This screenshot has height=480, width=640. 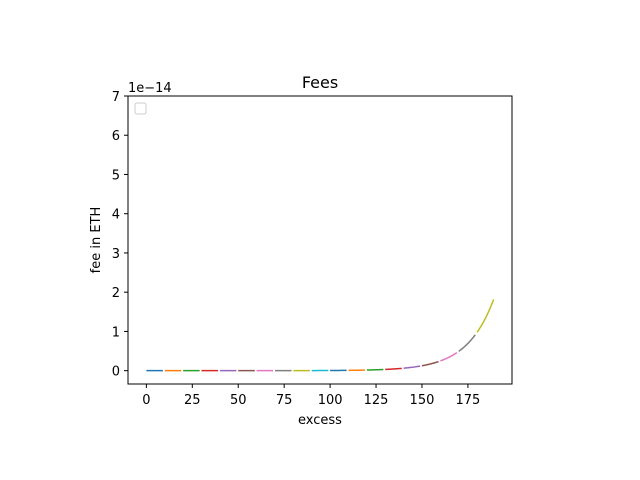 What do you see at coordinates (376, 400) in the screenshot?
I see `x-tick-label: 125` at bounding box center [376, 400].